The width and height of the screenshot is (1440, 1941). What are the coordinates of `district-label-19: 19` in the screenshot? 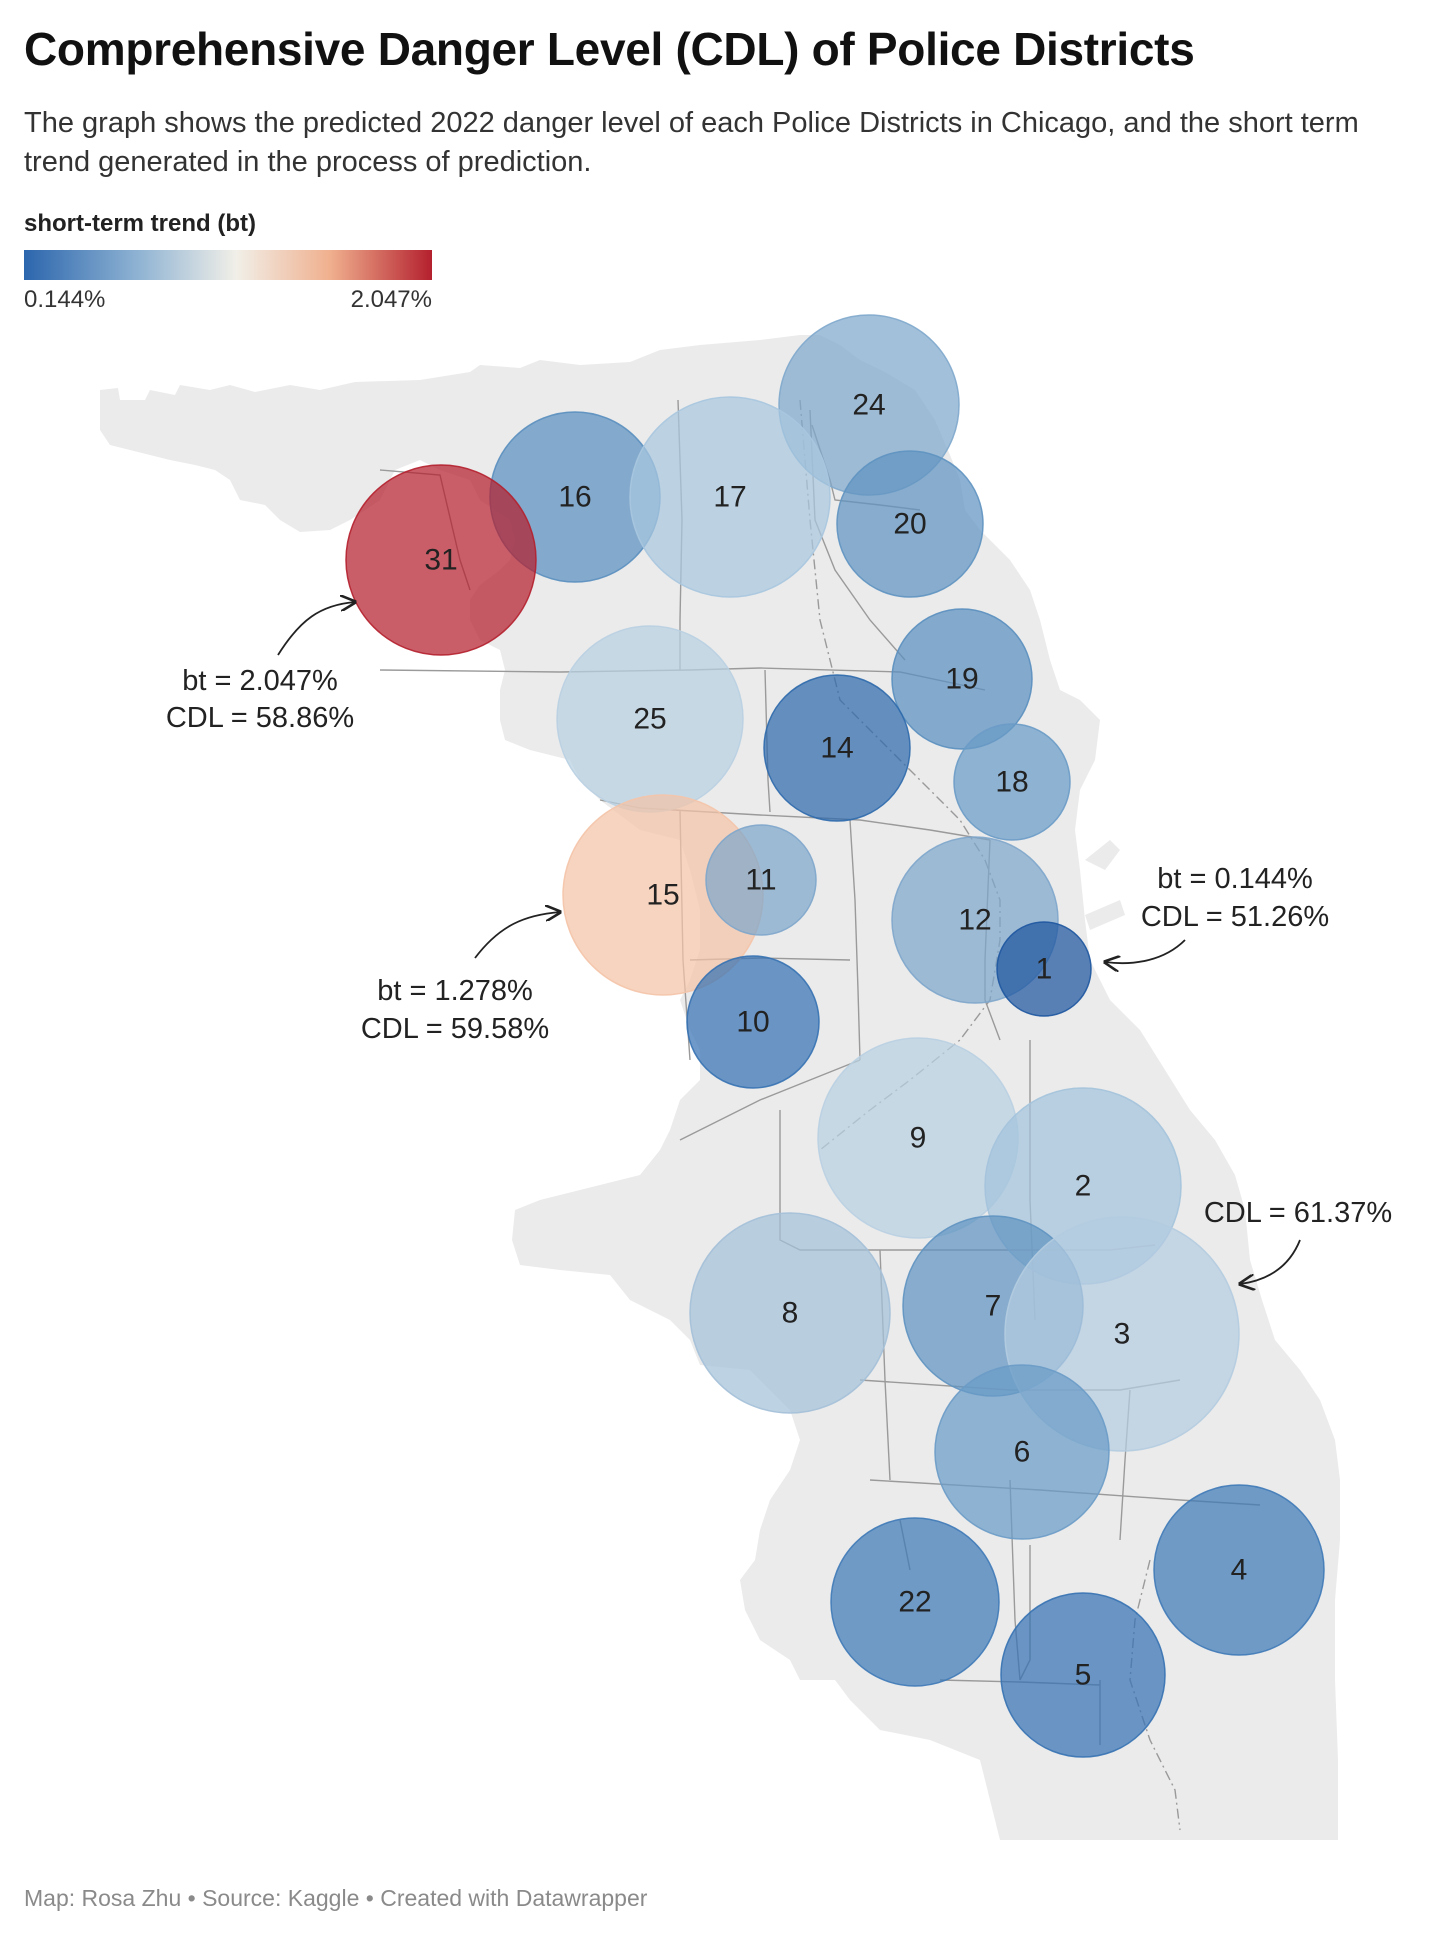 It's located at (961, 679).